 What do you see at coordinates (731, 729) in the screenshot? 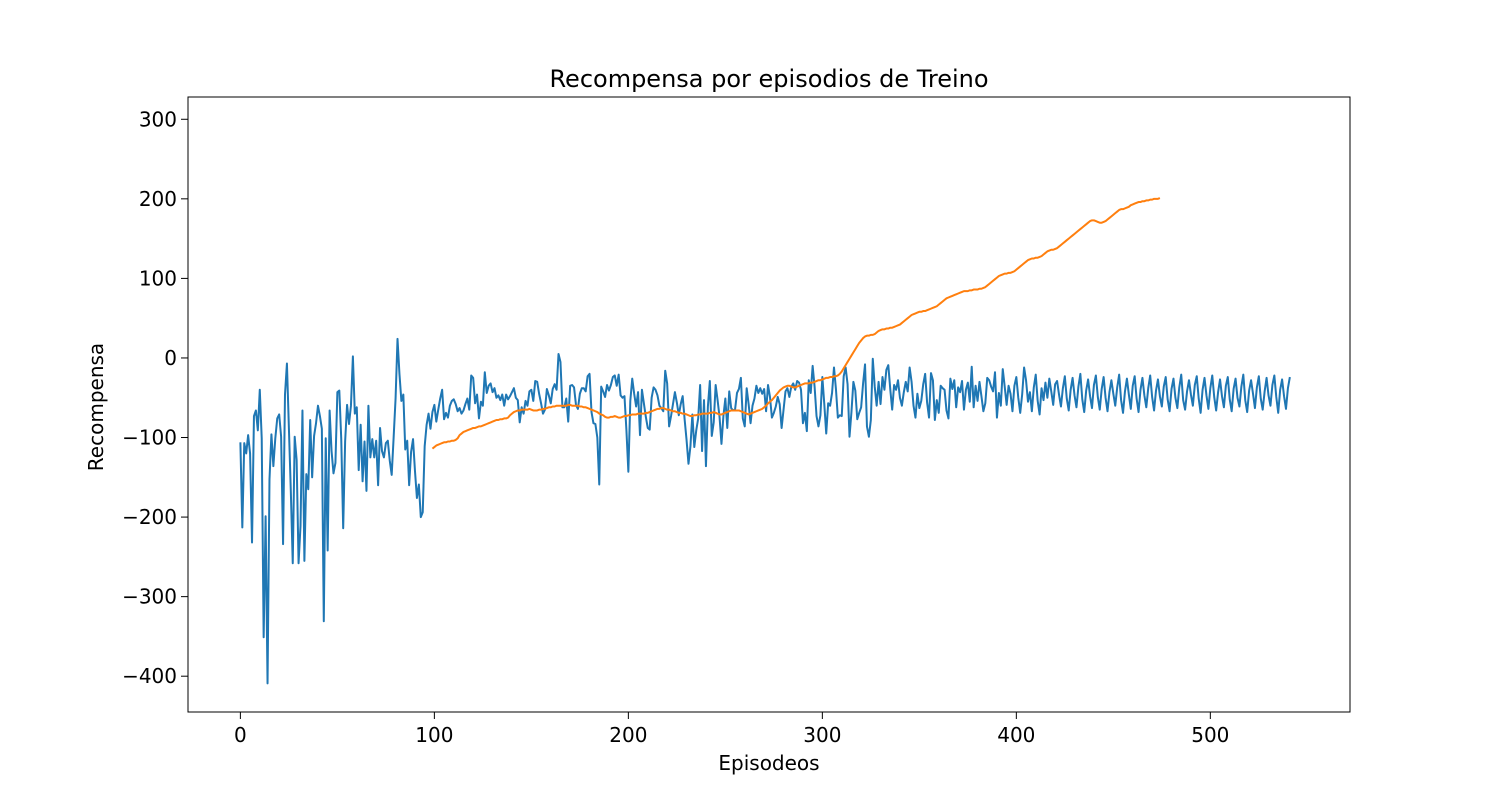
I see `x-axis: 0 100 200 300 400 500` at bounding box center [731, 729].